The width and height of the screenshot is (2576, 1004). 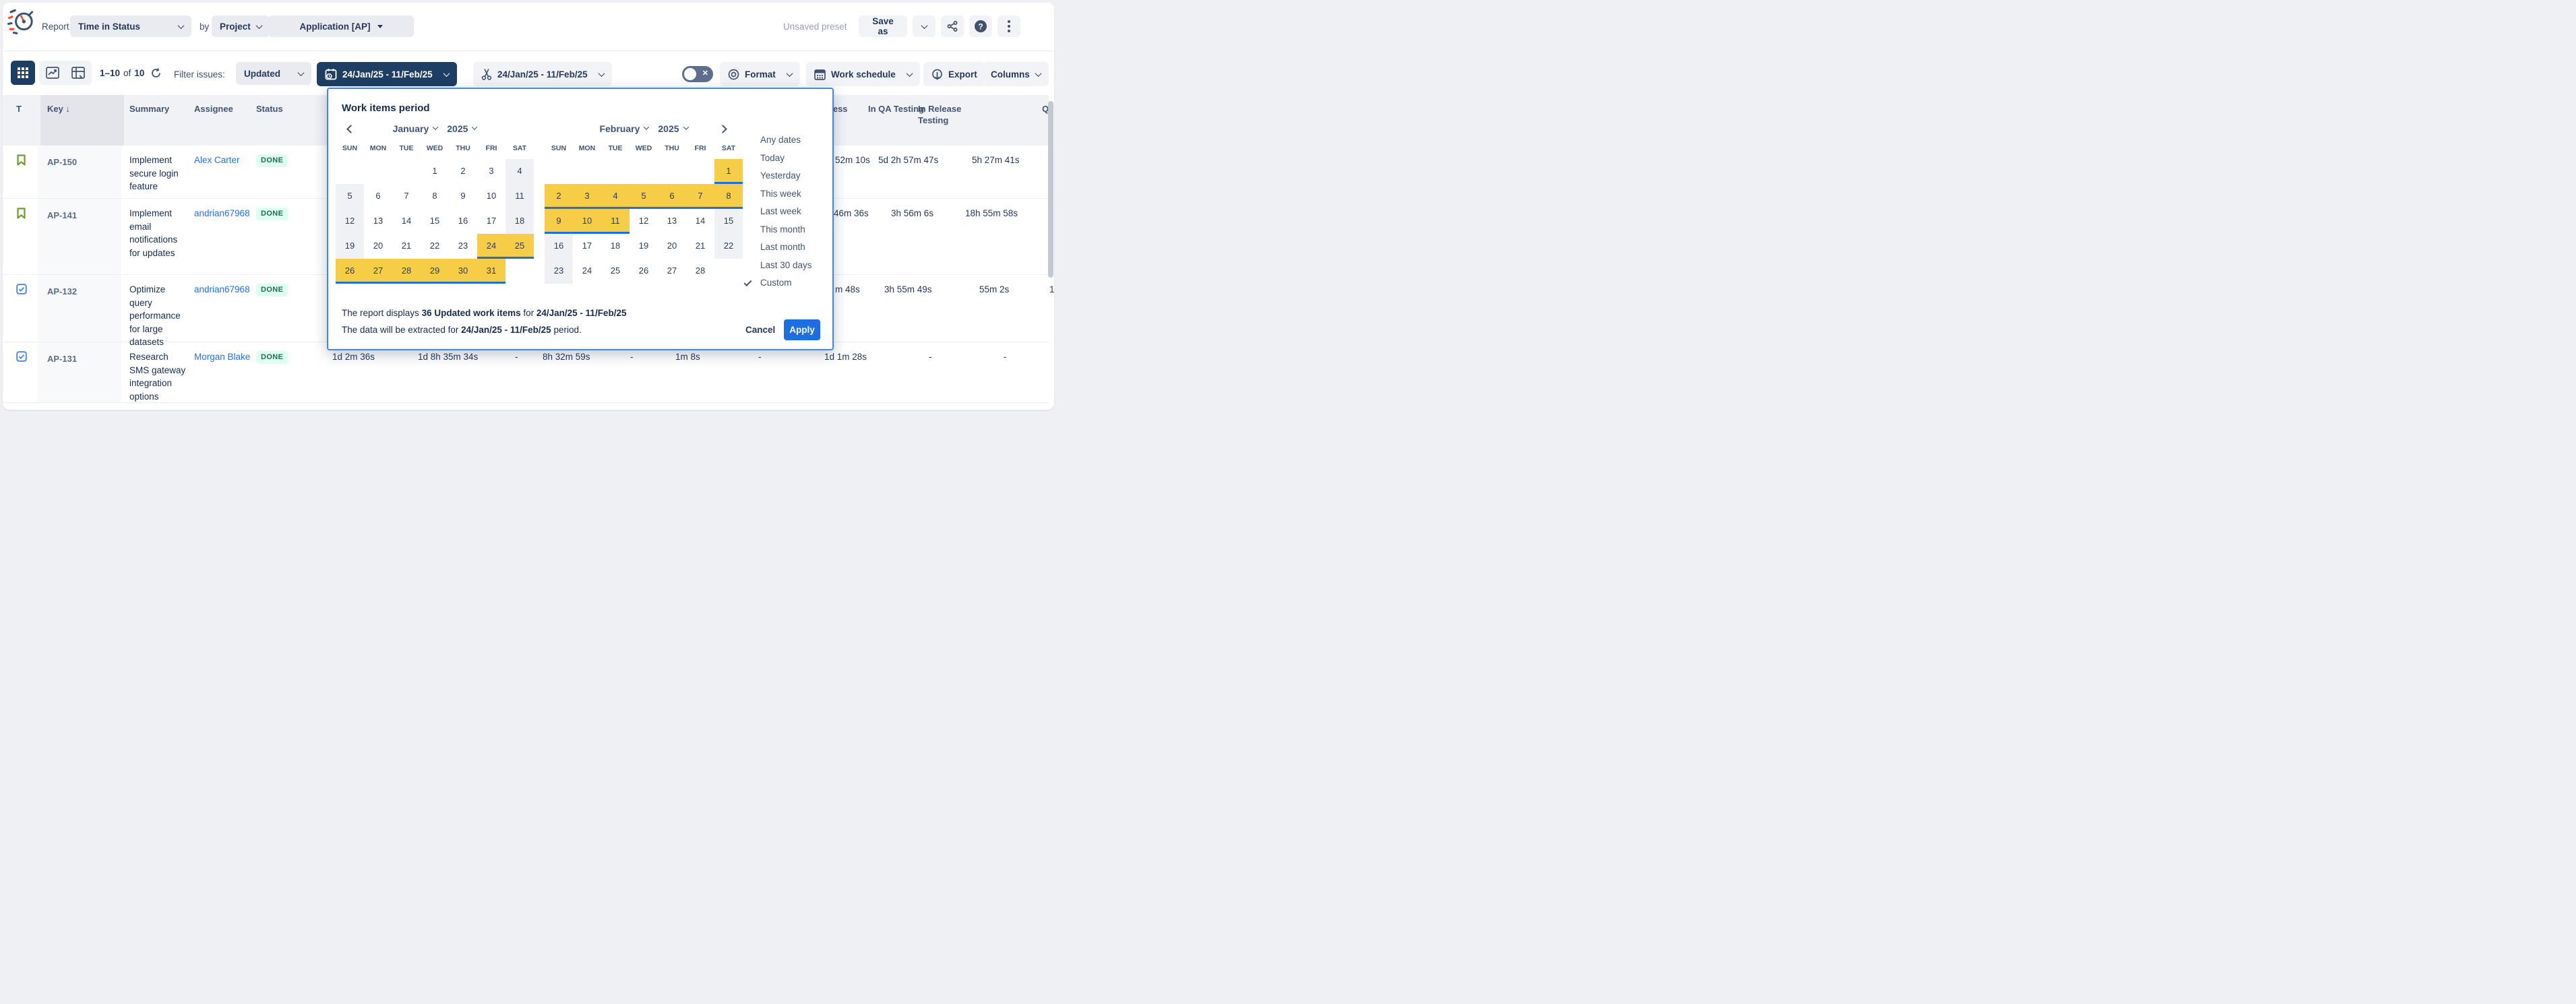 What do you see at coordinates (387, 74) in the screenshot?
I see `issues-period-button: 24/Jan/25 - 11/Feb/25` at bounding box center [387, 74].